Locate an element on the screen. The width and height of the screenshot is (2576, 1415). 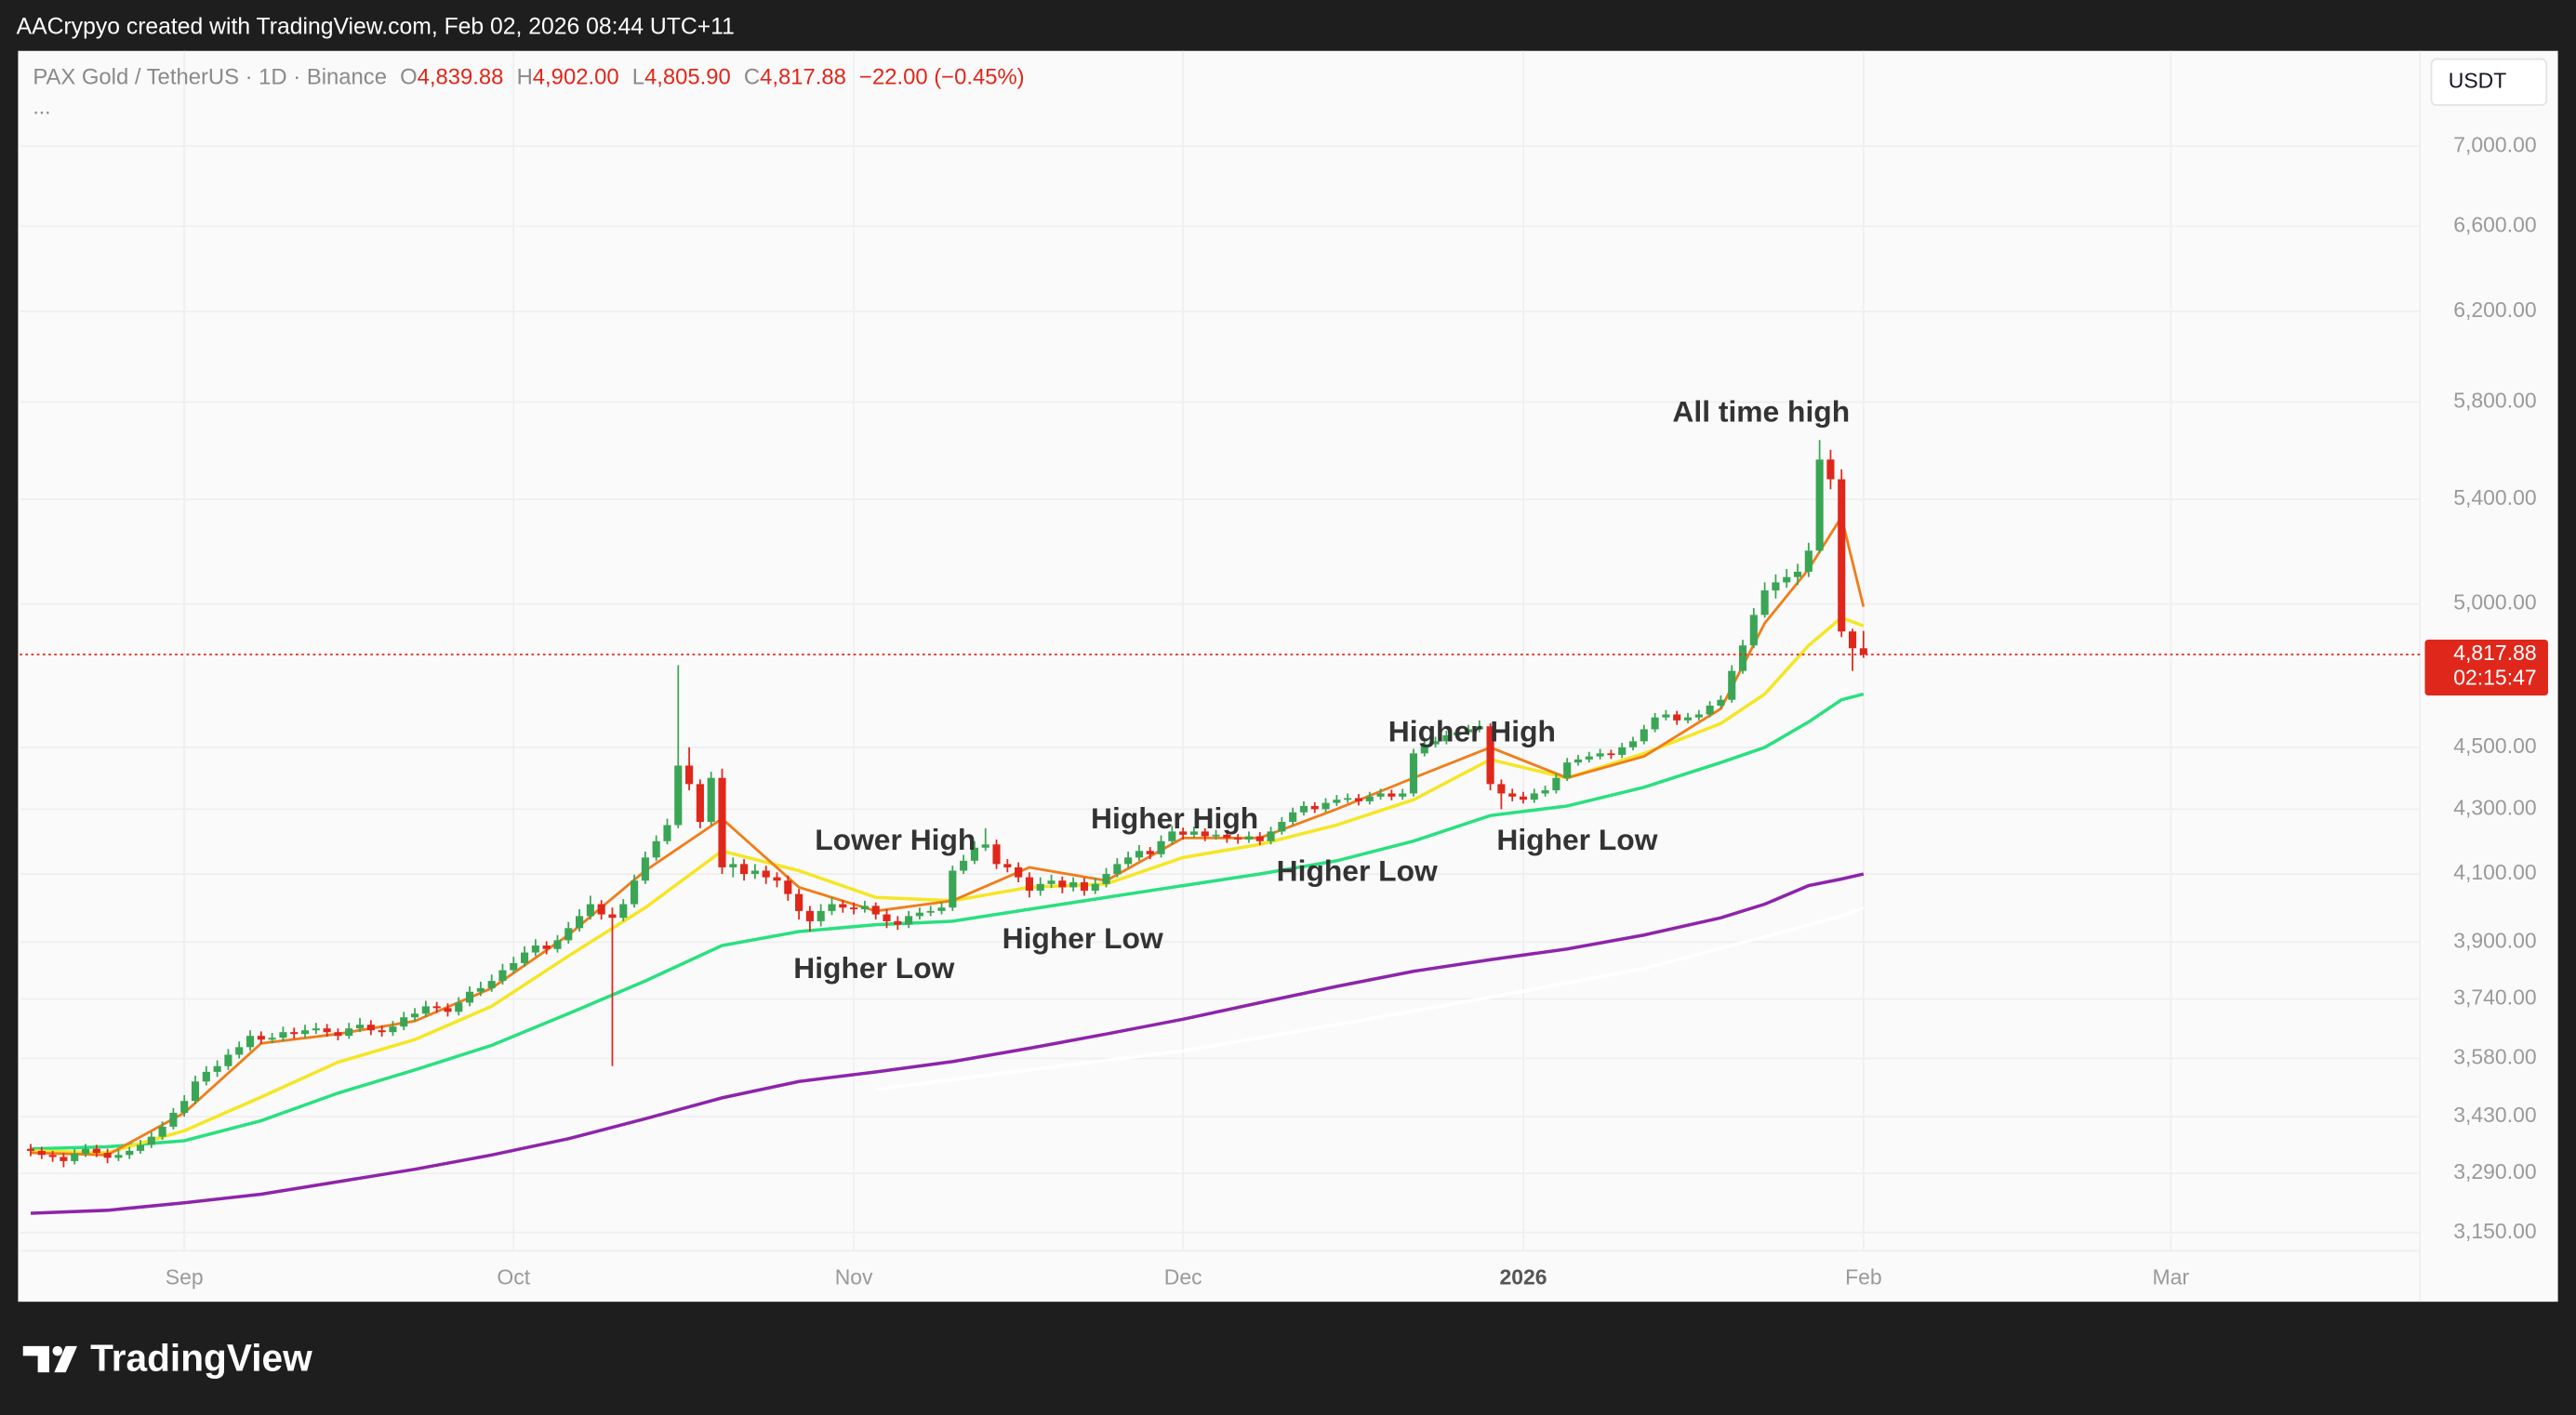
ohlc-value: 4,902.00 is located at coordinates (576, 77).